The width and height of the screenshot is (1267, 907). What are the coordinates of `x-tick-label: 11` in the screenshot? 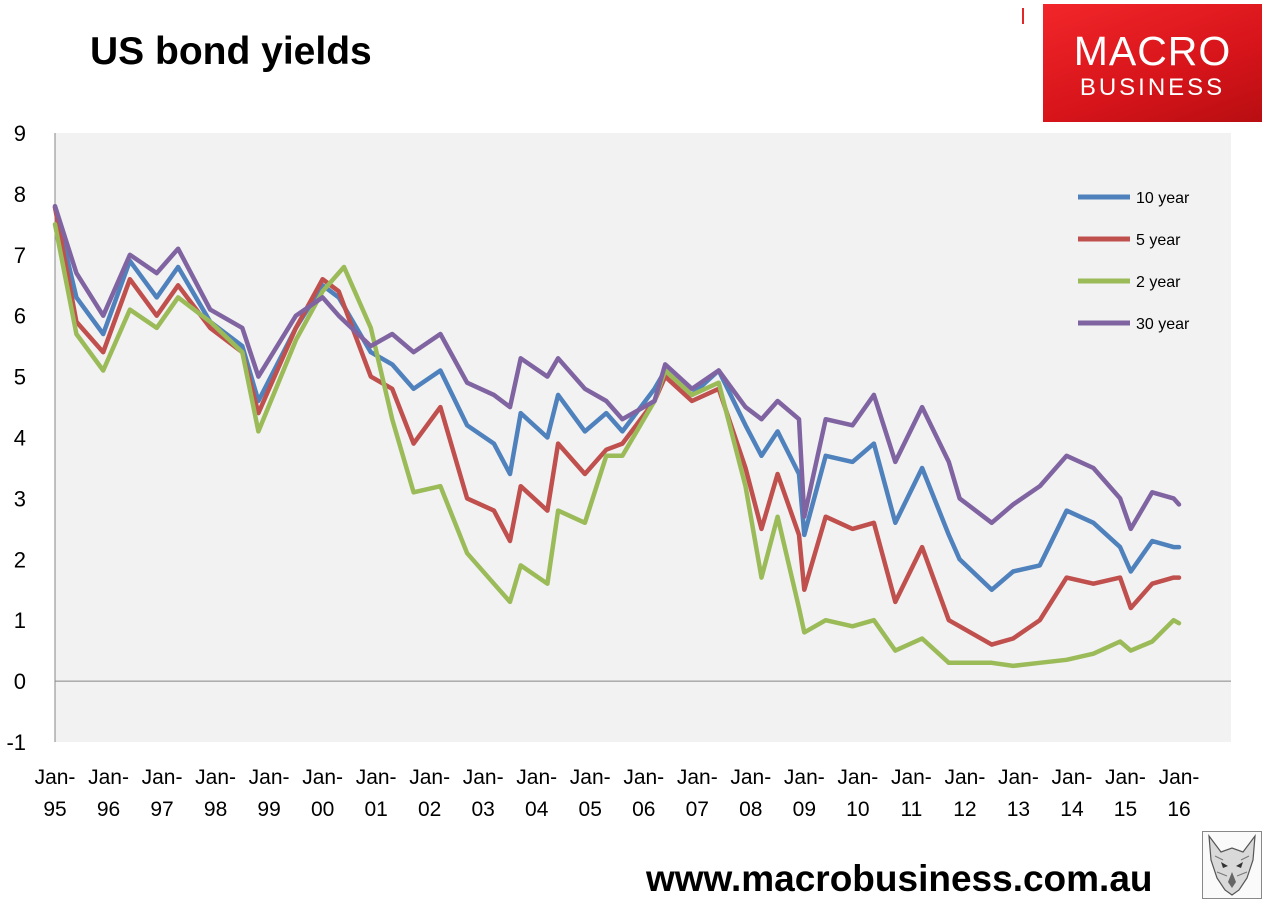 It's located at (911, 809).